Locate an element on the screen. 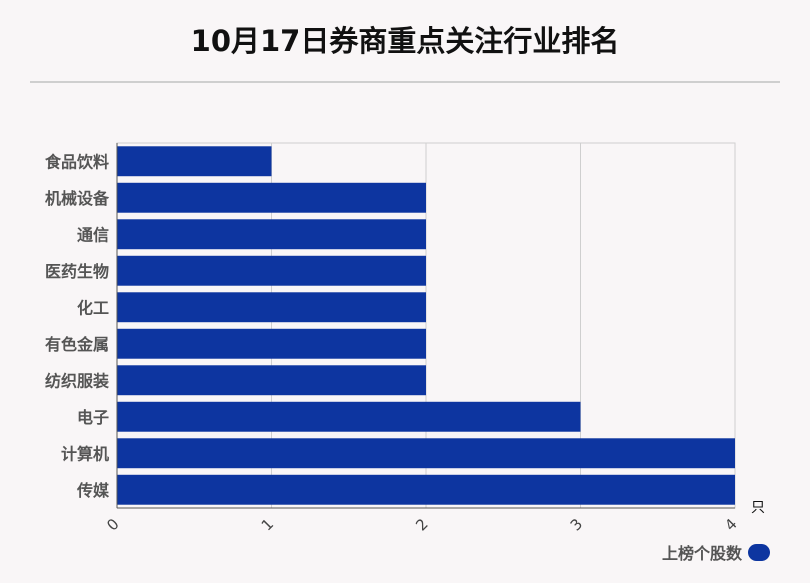 This screenshot has height=583, width=810. category-label: 纺织服装 is located at coordinates (77, 380).